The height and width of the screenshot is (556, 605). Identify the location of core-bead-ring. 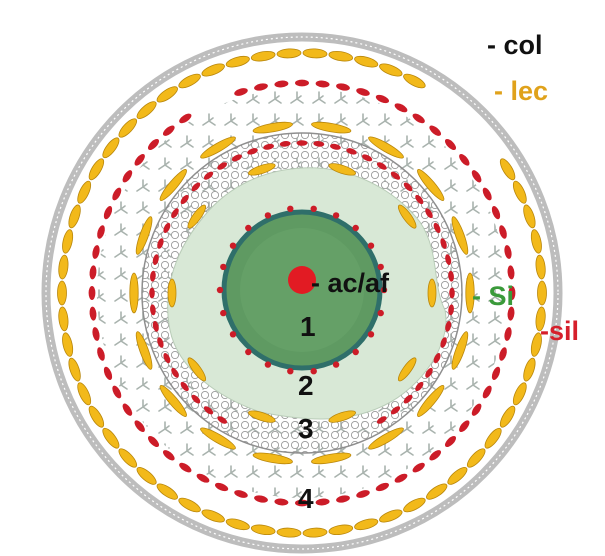
(302, 290).